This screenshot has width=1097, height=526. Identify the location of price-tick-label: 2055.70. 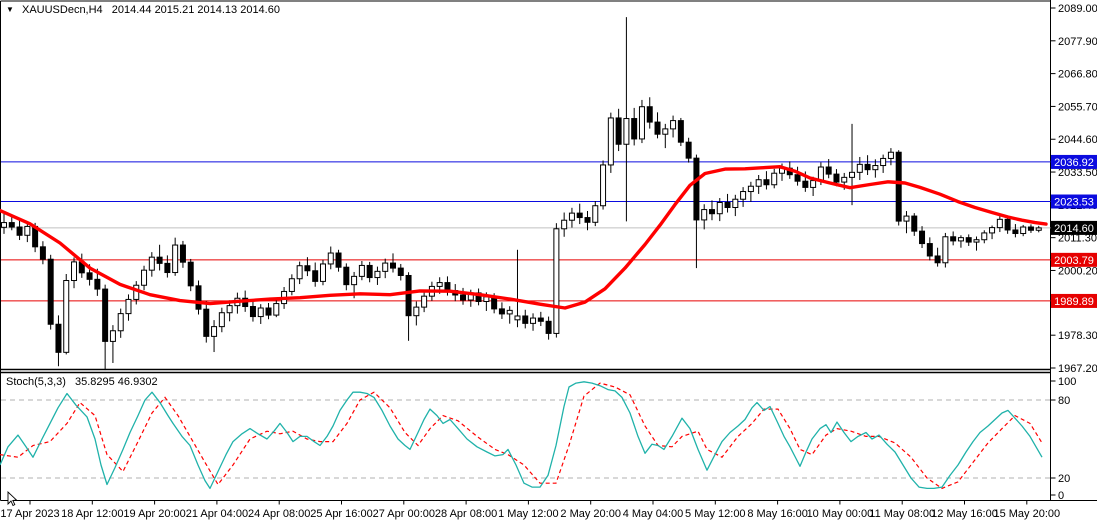
(1077, 107).